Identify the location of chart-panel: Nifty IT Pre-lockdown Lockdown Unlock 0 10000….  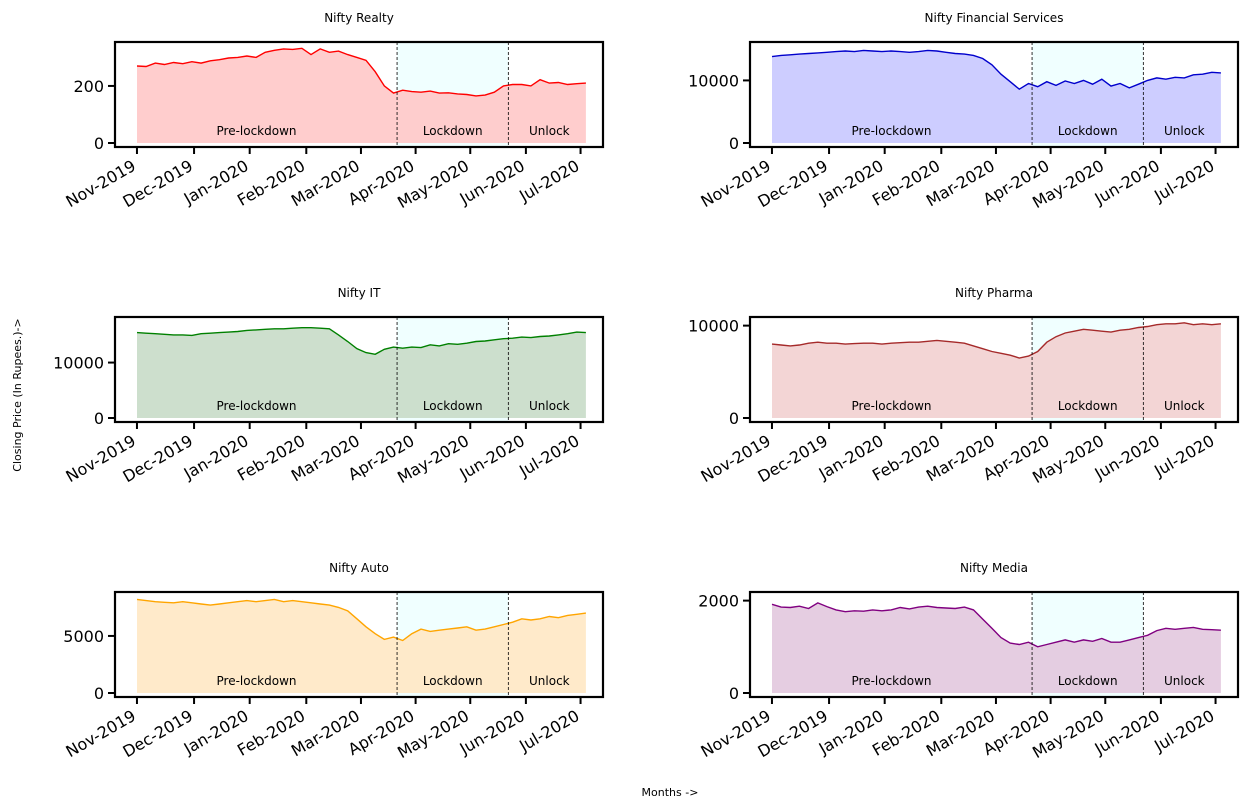
(329, 386).